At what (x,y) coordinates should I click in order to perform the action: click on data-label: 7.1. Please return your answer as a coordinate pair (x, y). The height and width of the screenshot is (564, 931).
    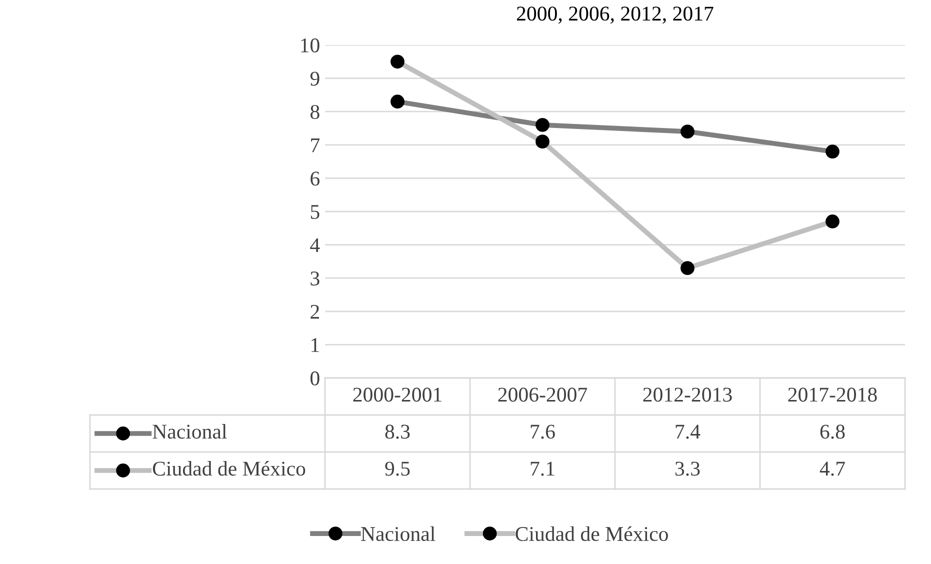
    Looking at the image, I should click on (542, 469).